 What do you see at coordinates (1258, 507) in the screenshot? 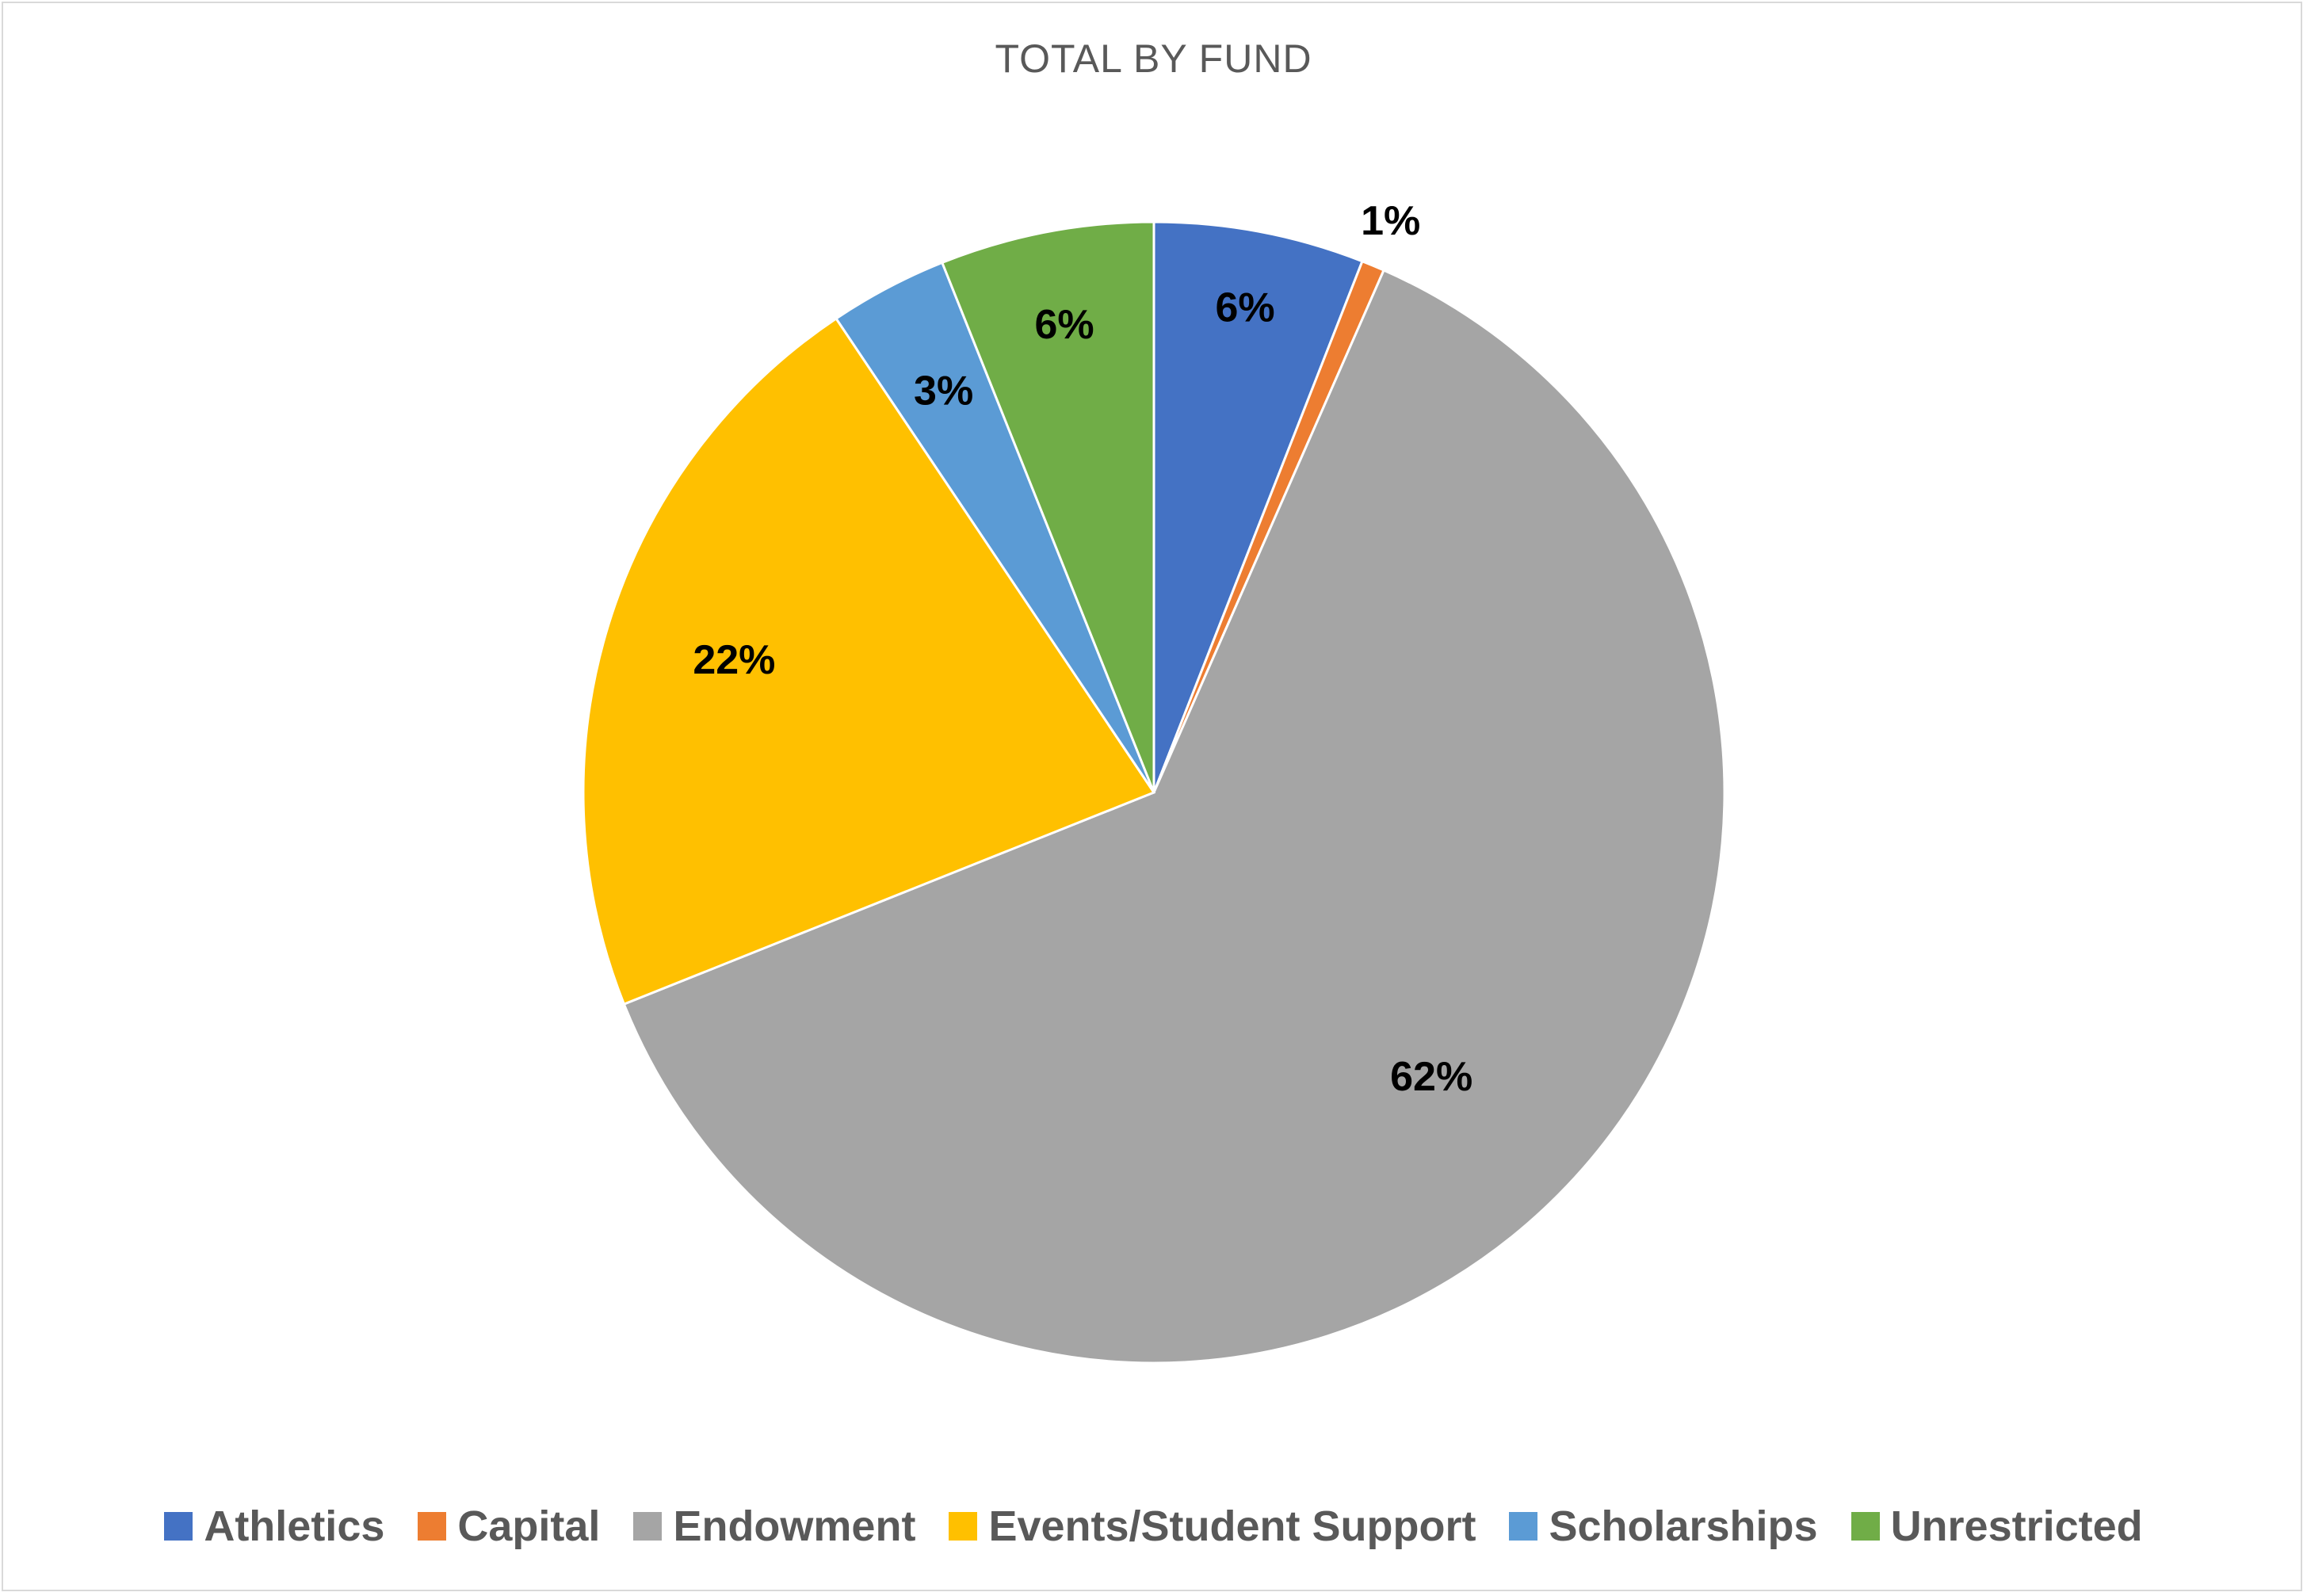
I see `pie-slice-athletics` at bounding box center [1258, 507].